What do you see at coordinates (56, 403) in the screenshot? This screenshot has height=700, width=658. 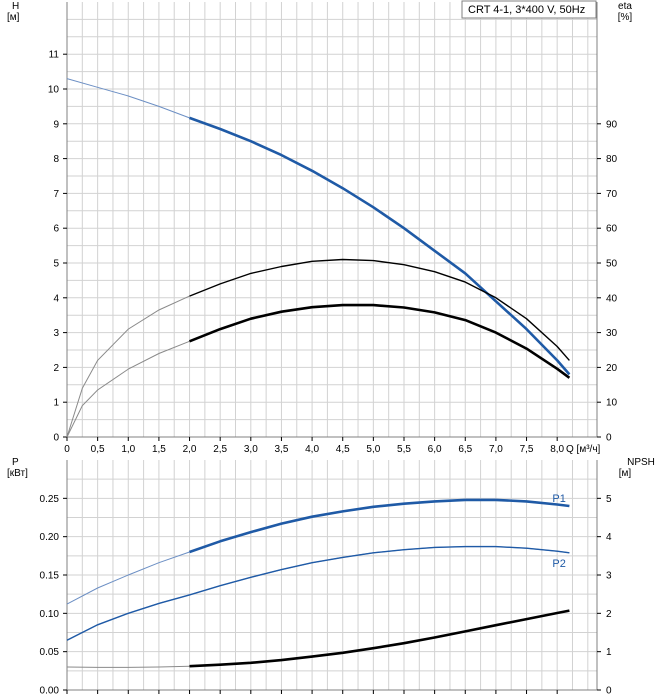 I see `left-tick-label: 1` at bounding box center [56, 403].